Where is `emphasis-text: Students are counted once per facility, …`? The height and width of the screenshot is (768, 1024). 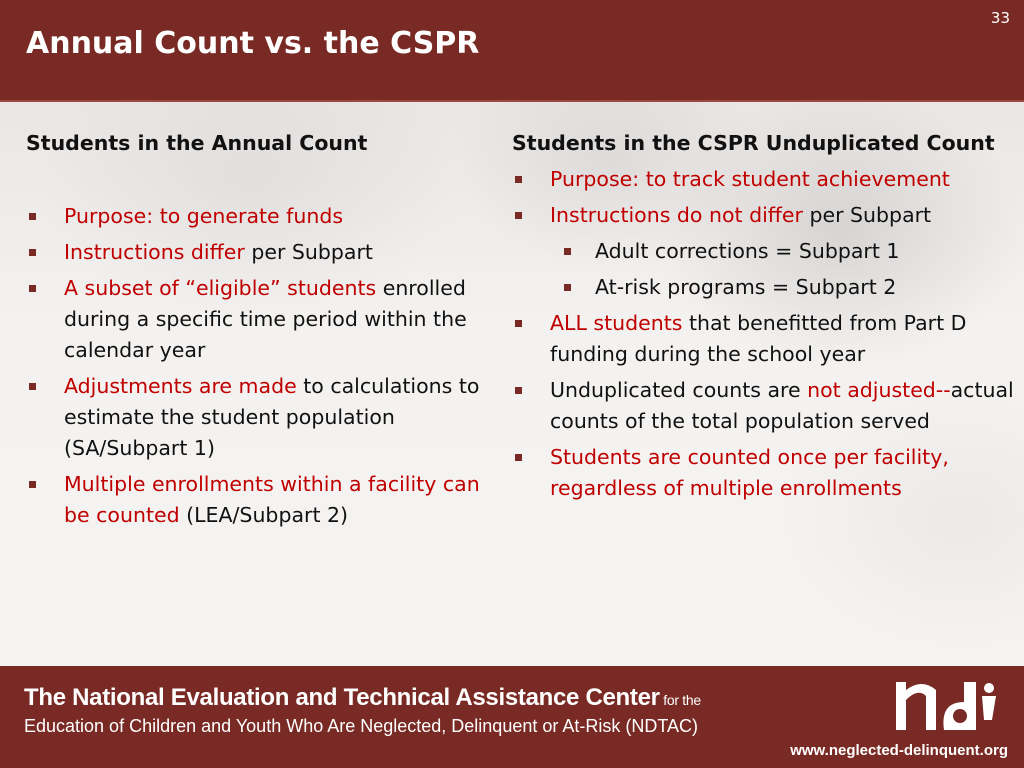
emphasis-text: Students are counted once per facility, … is located at coordinates (749, 472).